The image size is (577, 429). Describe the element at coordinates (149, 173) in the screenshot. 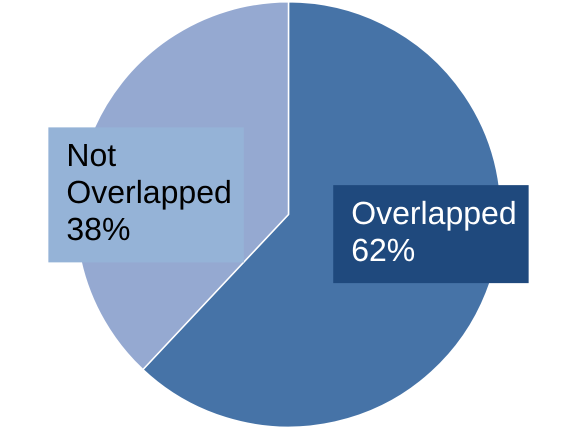

I see `slice-label: Not Overlapped` at that location.